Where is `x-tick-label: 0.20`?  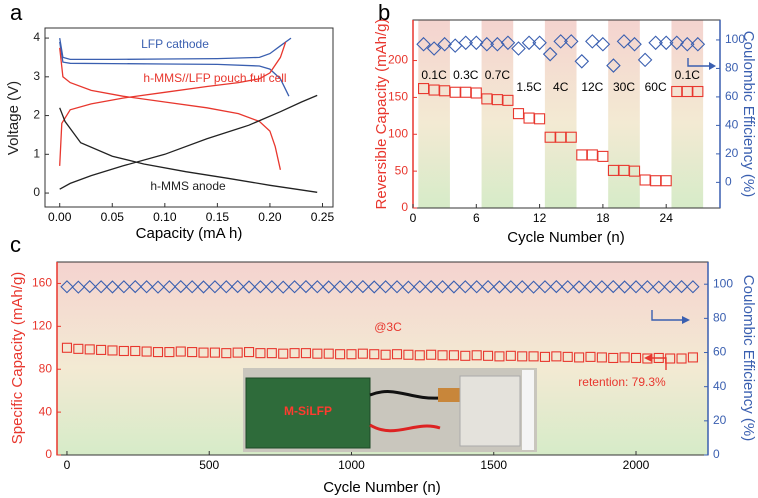 x-tick-label: 0.20 is located at coordinates (270, 217).